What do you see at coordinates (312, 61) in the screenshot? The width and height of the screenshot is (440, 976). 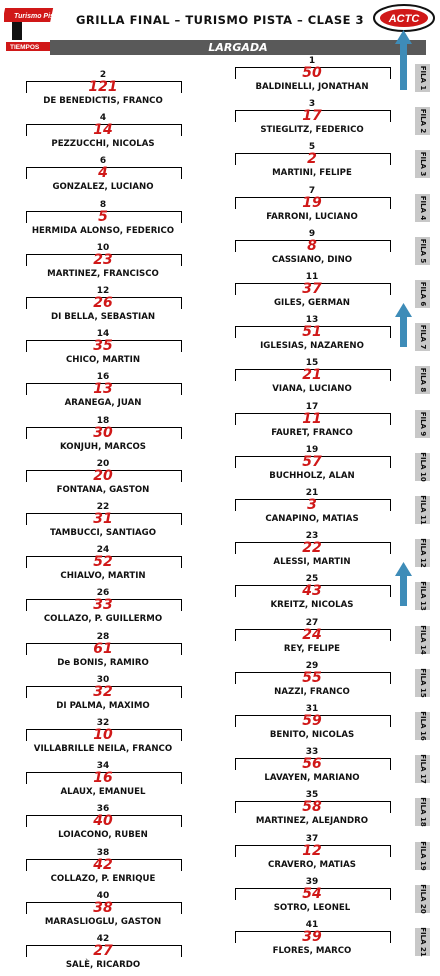 I see `grid-position: 1` at bounding box center [312, 61].